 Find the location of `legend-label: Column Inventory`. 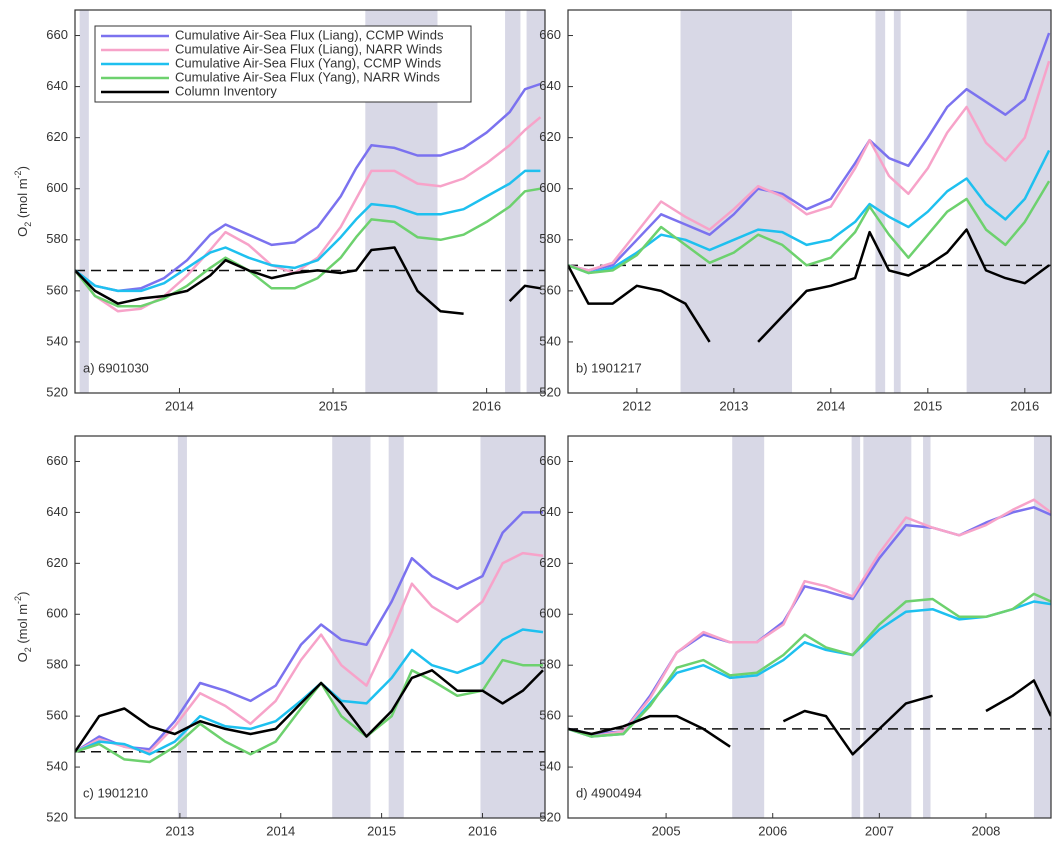

legend-label: Column Inventory is located at coordinates (226, 90).